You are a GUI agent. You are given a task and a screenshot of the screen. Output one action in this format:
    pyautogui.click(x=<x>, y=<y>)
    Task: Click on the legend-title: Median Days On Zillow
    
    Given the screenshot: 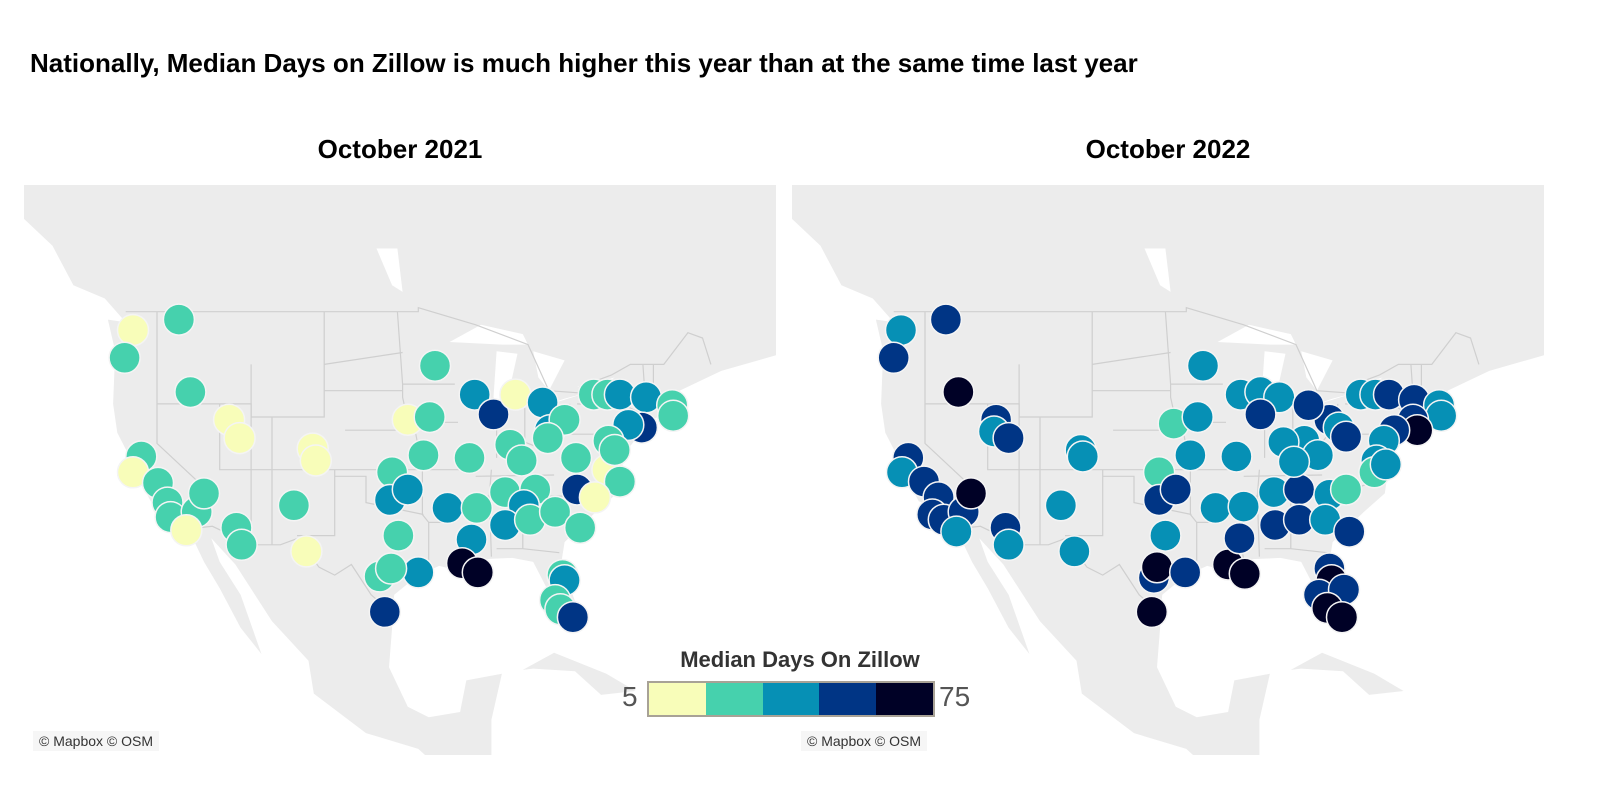 What is the action you would take?
    pyautogui.click(x=800, y=659)
    